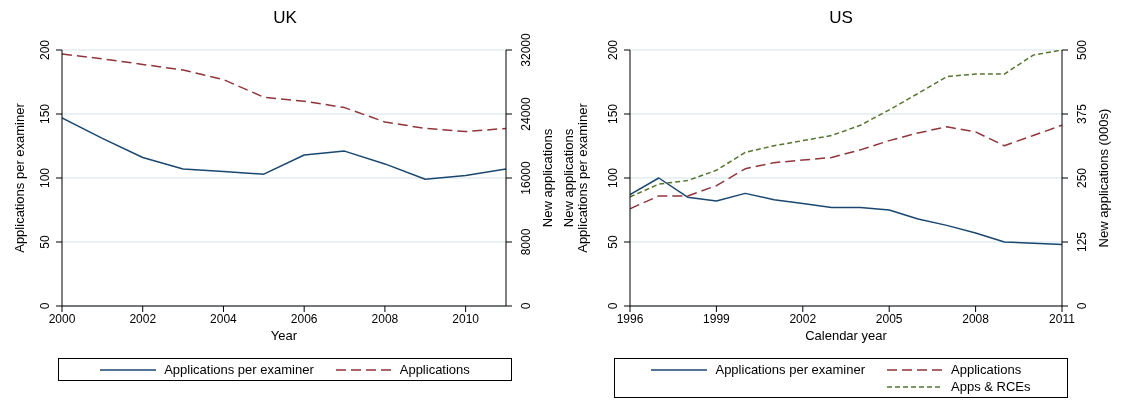 This screenshot has width=1124, height=405. What do you see at coordinates (846, 335) in the screenshot?
I see `x-axis-title: Calendar year` at bounding box center [846, 335].